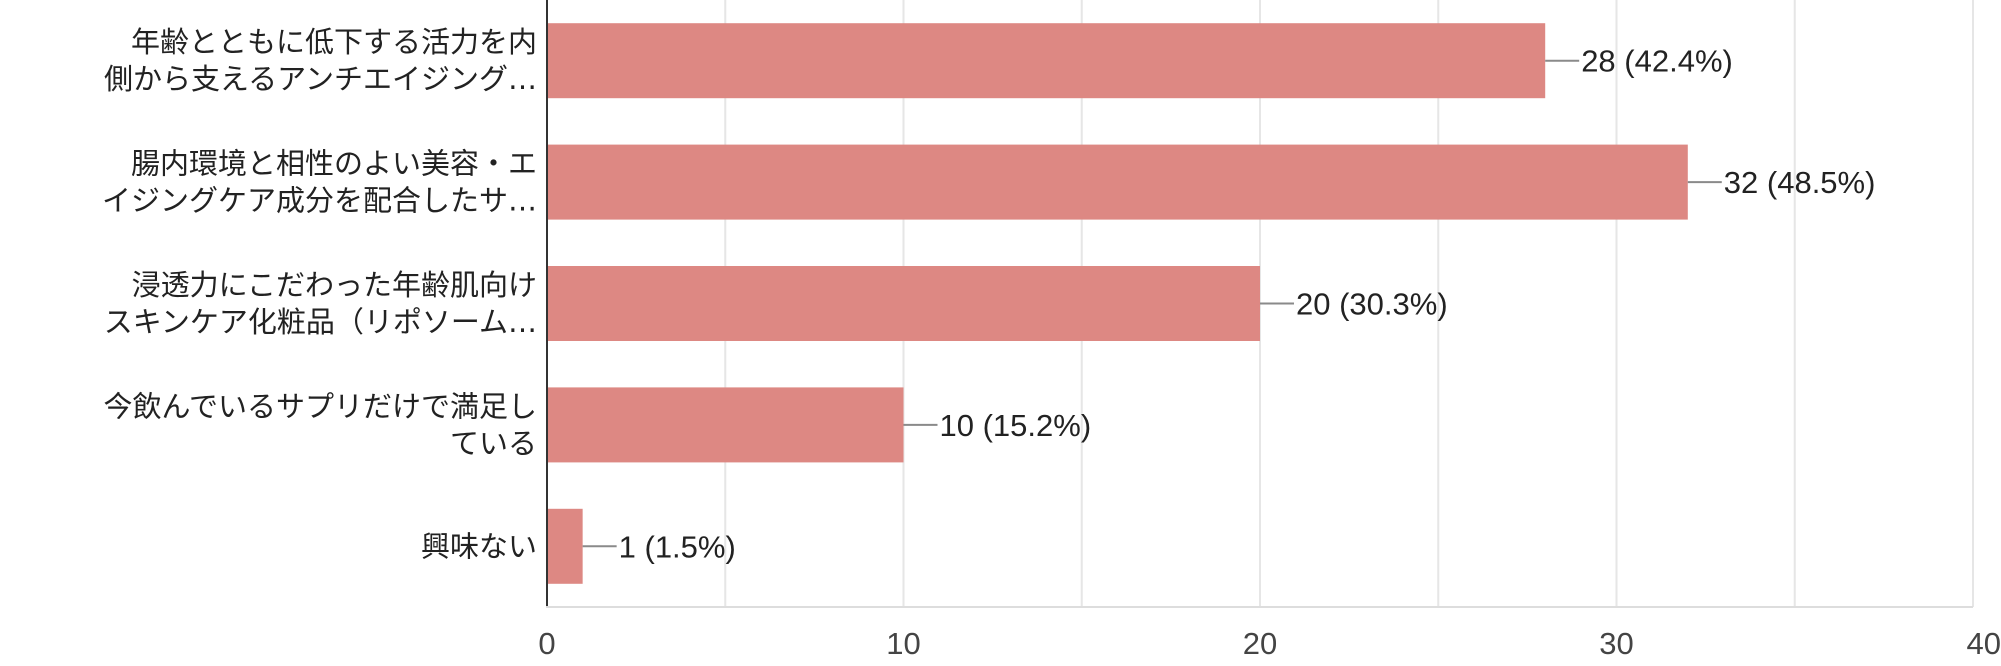  Describe the element at coordinates (1800, 182) in the screenshot. I see `data-label: 32 (48.5%)` at that location.